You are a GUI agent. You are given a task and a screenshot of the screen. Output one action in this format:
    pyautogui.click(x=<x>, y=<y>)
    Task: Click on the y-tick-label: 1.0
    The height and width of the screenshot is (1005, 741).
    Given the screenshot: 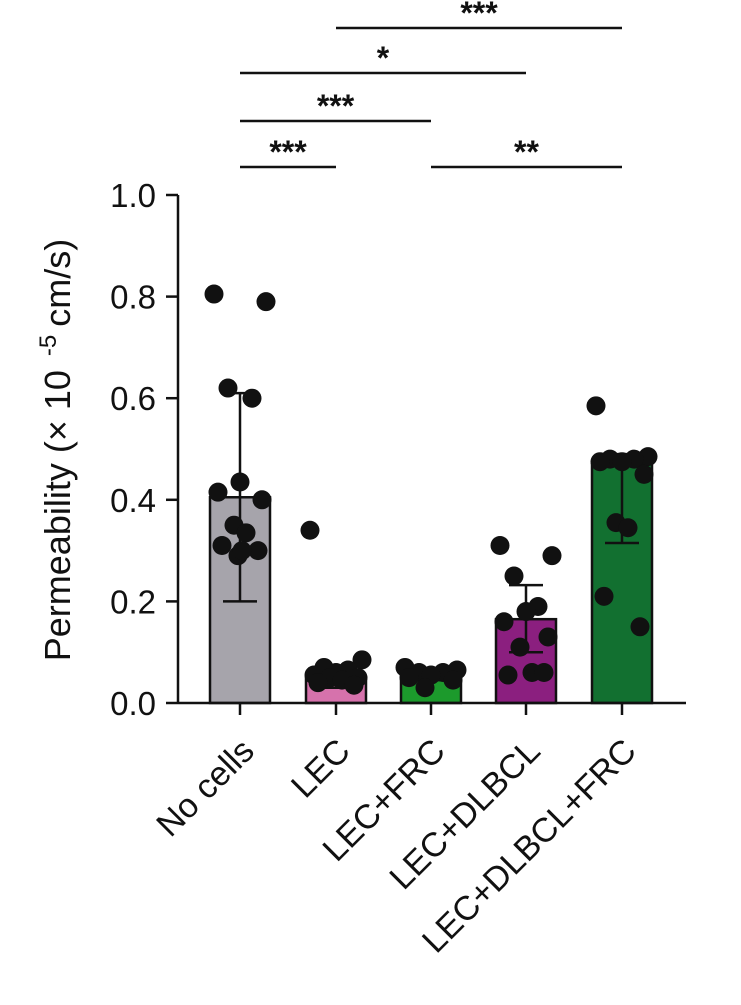 What is the action you would take?
    pyautogui.click(x=133, y=195)
    